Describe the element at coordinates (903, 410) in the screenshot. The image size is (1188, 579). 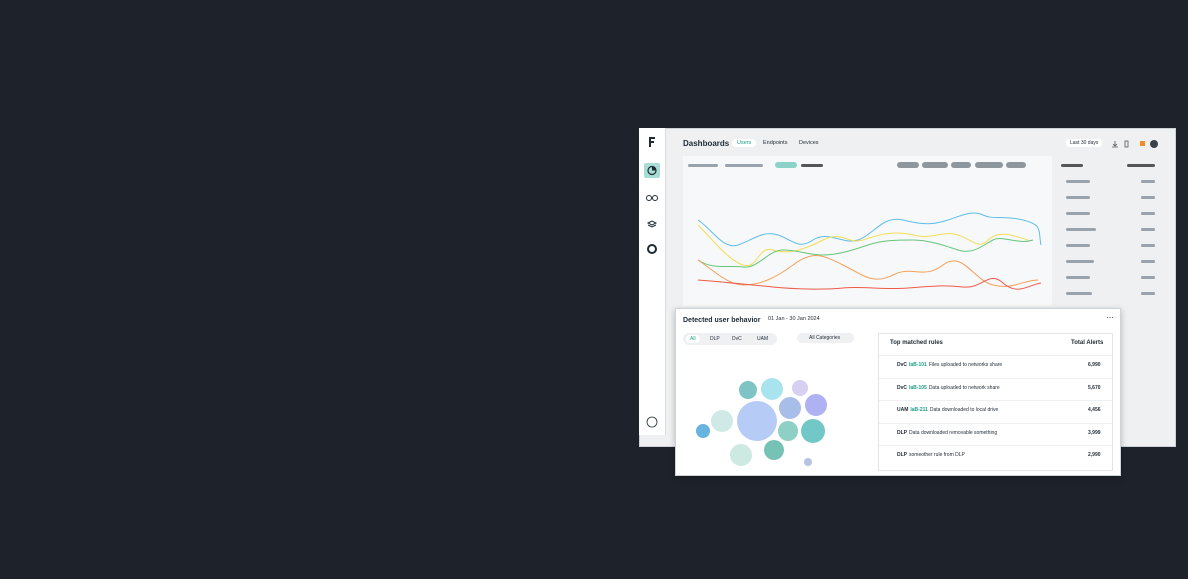
I see `rule-source: UAM` at that location.